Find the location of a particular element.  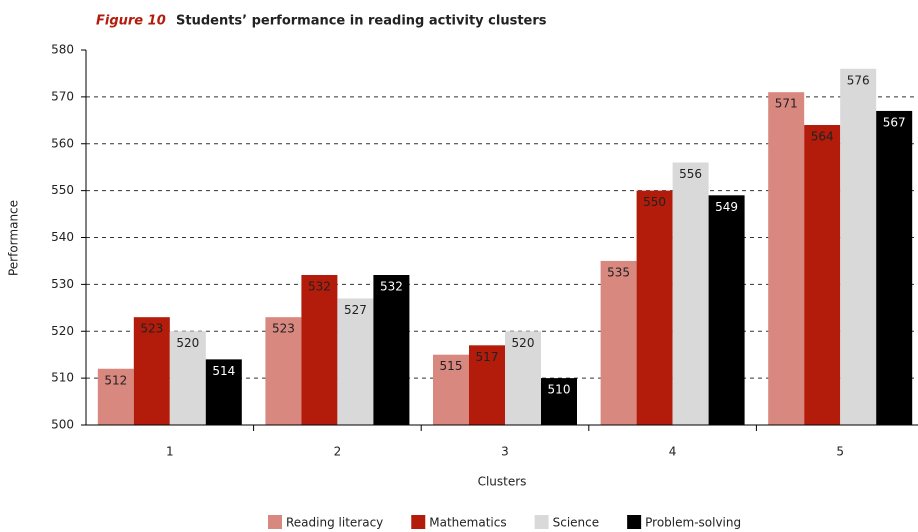

data-label: 512 is located at coordinates (115, 380).